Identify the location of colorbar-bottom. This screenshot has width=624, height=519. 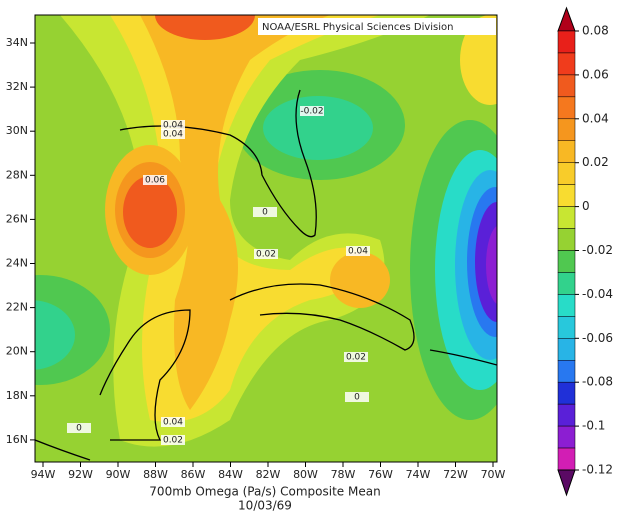
(566, 483).